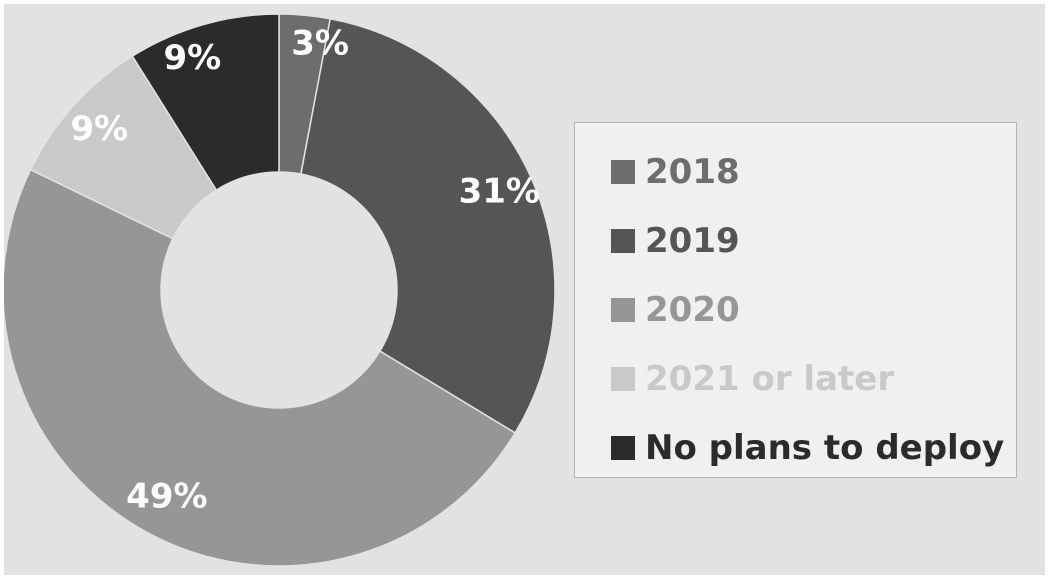 This screenshot has width=1049, height=579. I want to click on legend-swatch-2018, so click(623, 171).